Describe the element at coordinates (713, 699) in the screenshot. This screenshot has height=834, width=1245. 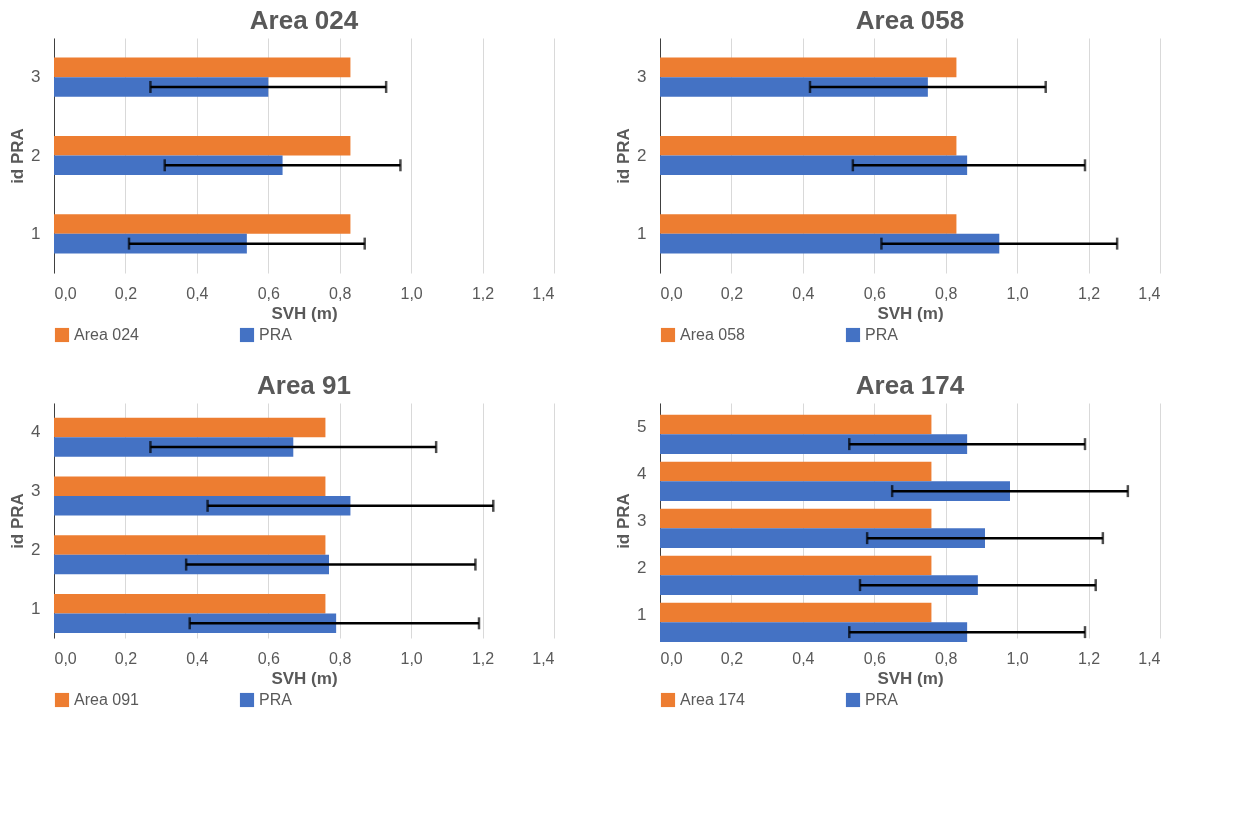
I see `legend-label: Area 174` at that location.